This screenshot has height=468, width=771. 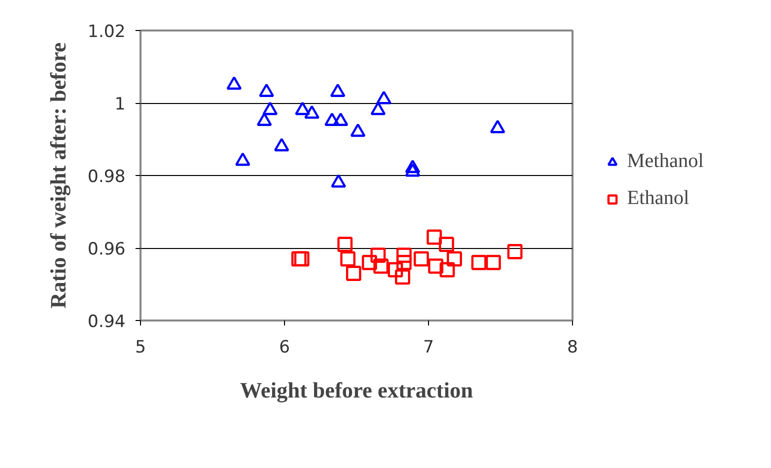 I want to click on y-axis-title: Ratio of weight after: before, so click(x=58, y=175).